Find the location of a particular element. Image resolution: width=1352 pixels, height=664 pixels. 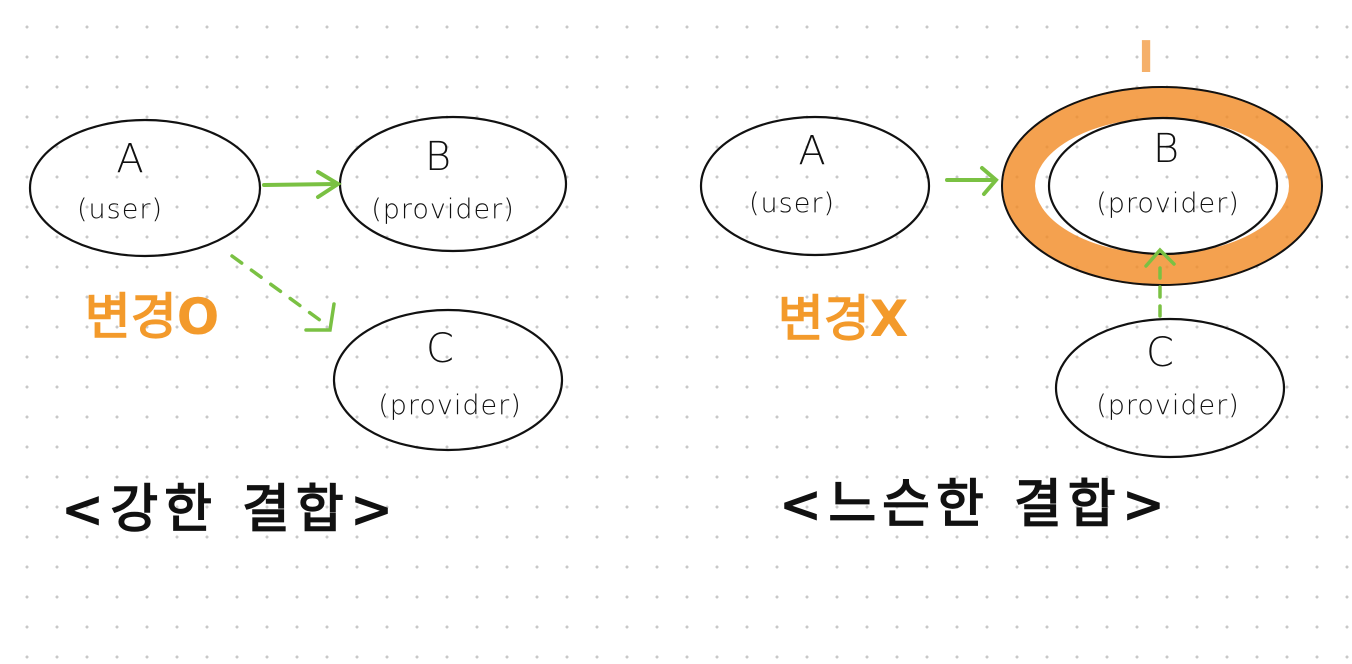

right-node-a-ellipse is located at coordinates (815, 186).